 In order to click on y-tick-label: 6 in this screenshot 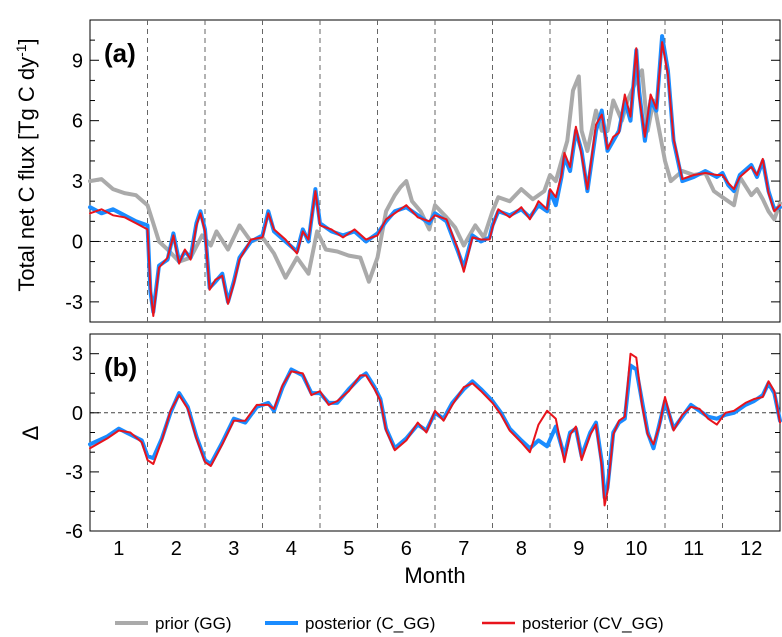, I will do `click(77, 122)`.